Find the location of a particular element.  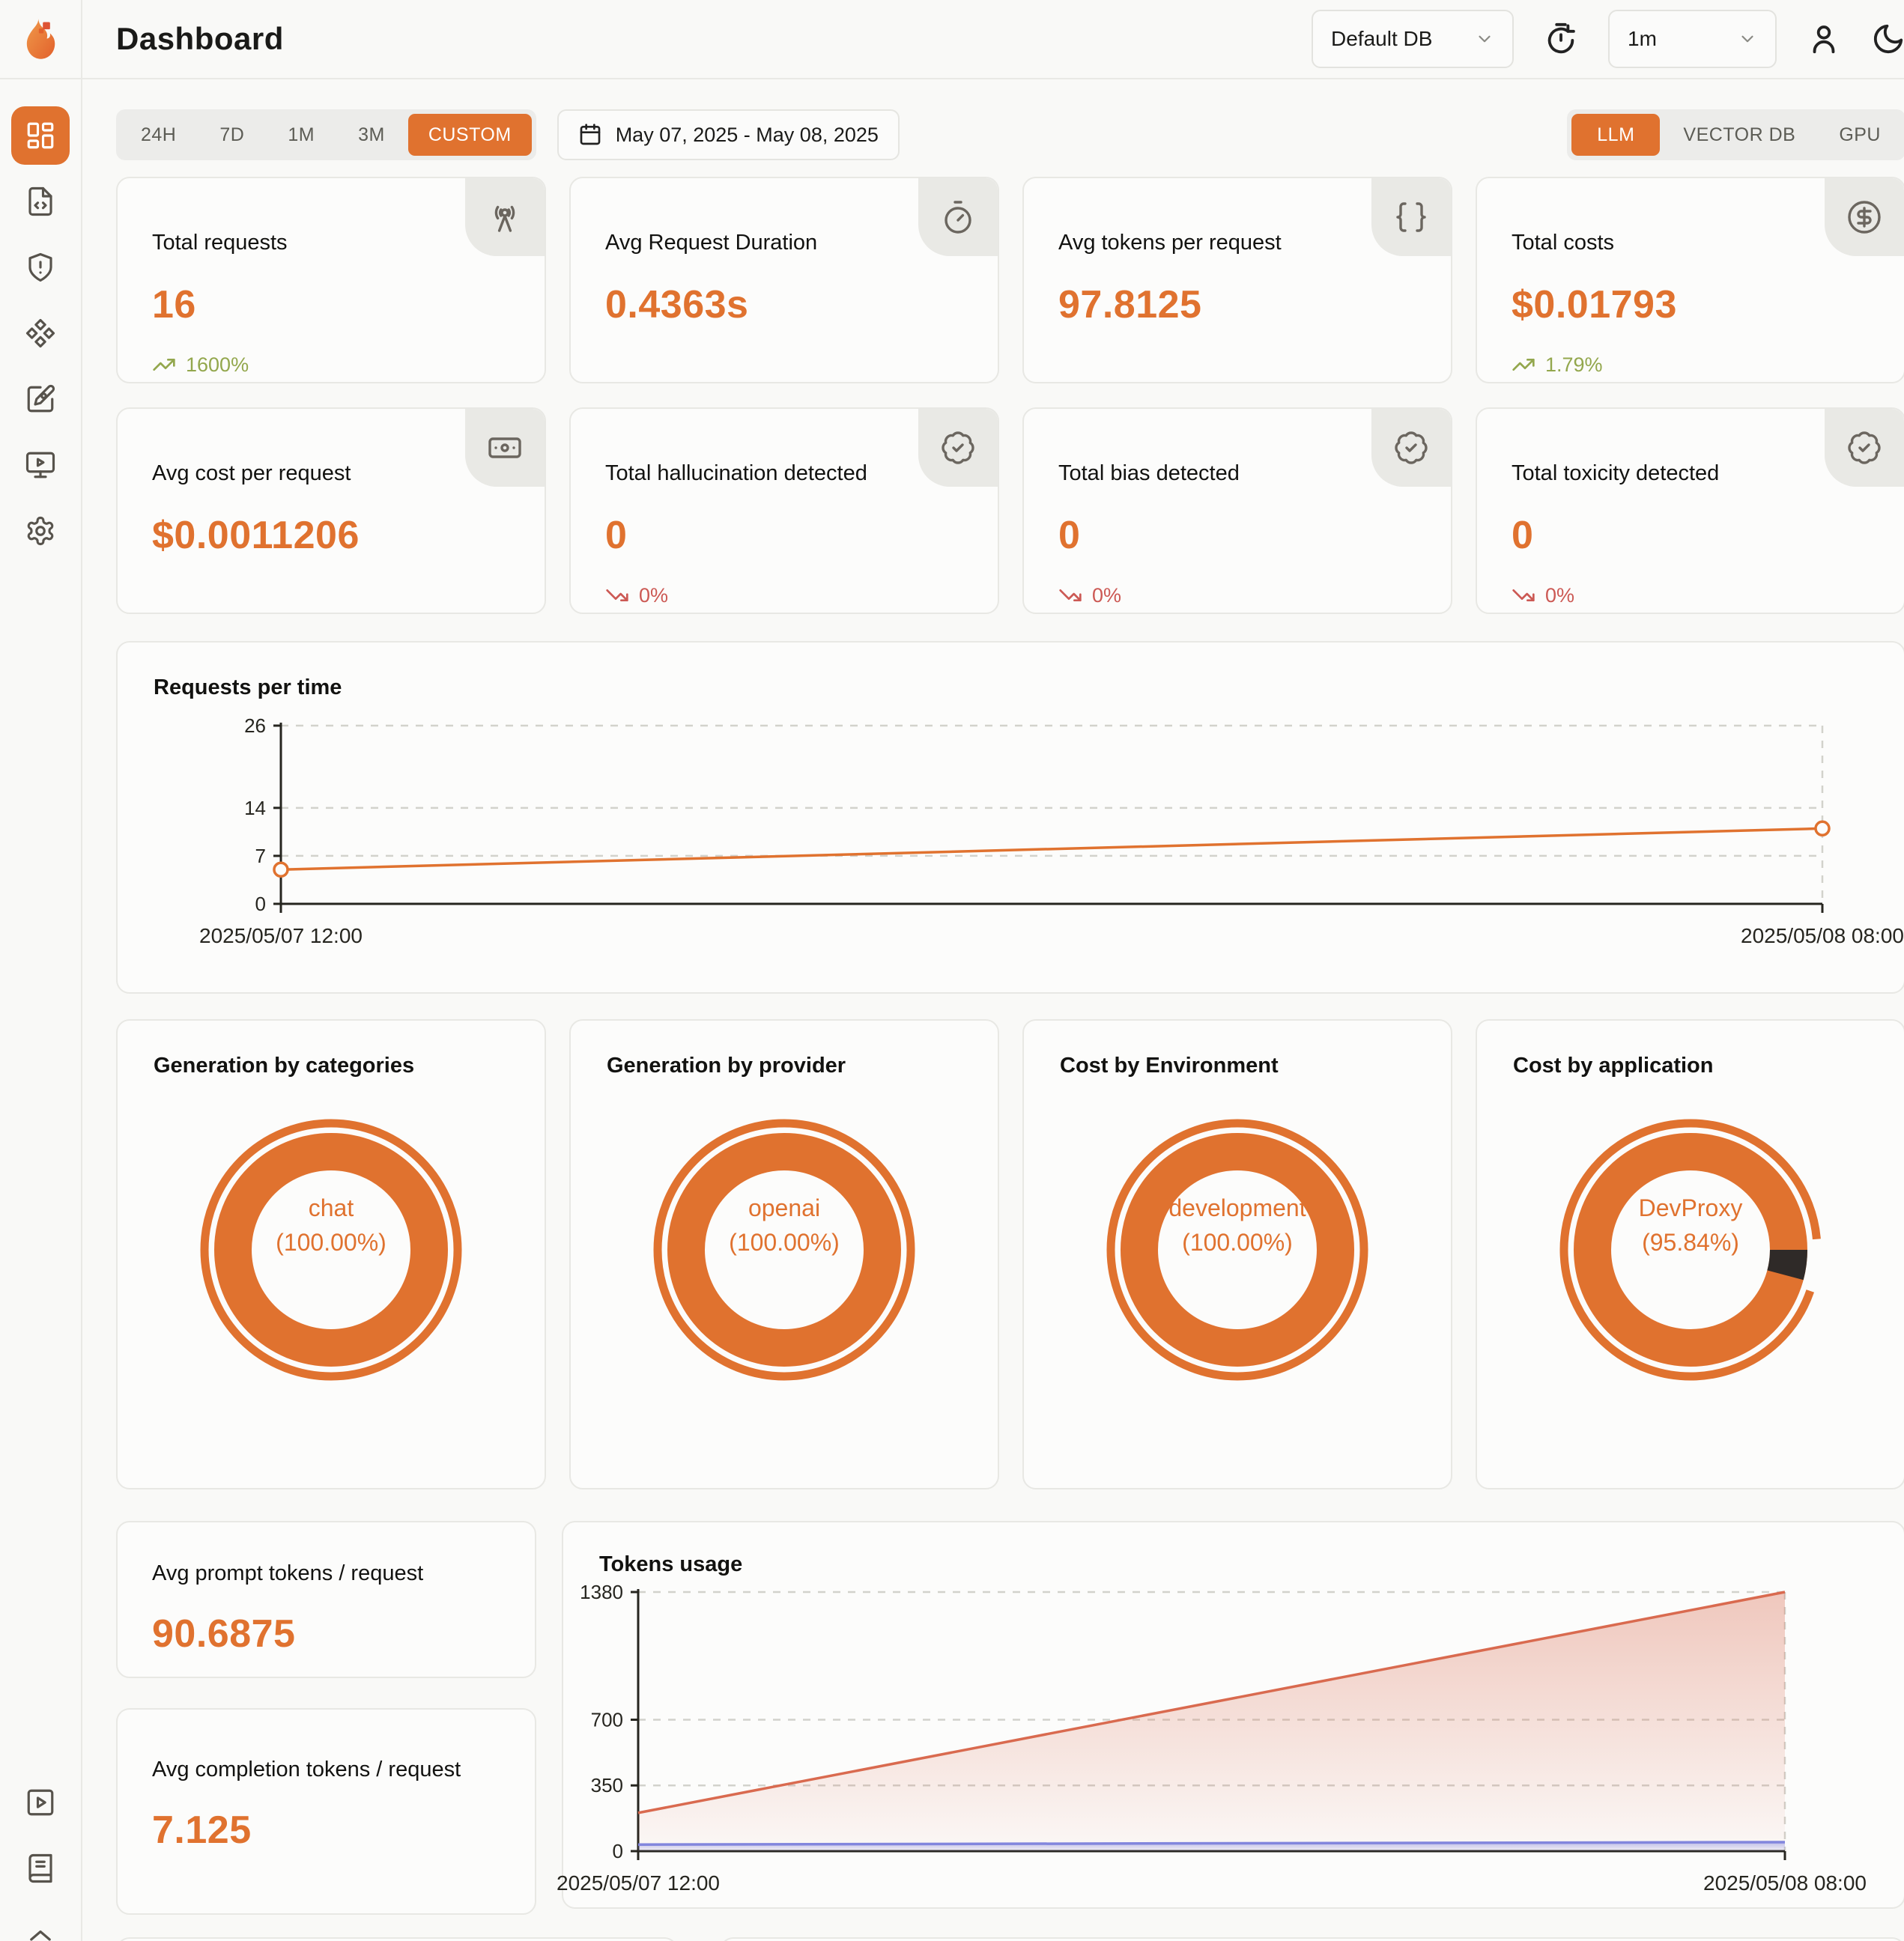

sidebar-item-prompt-hub is located at coordinates (40, 399).